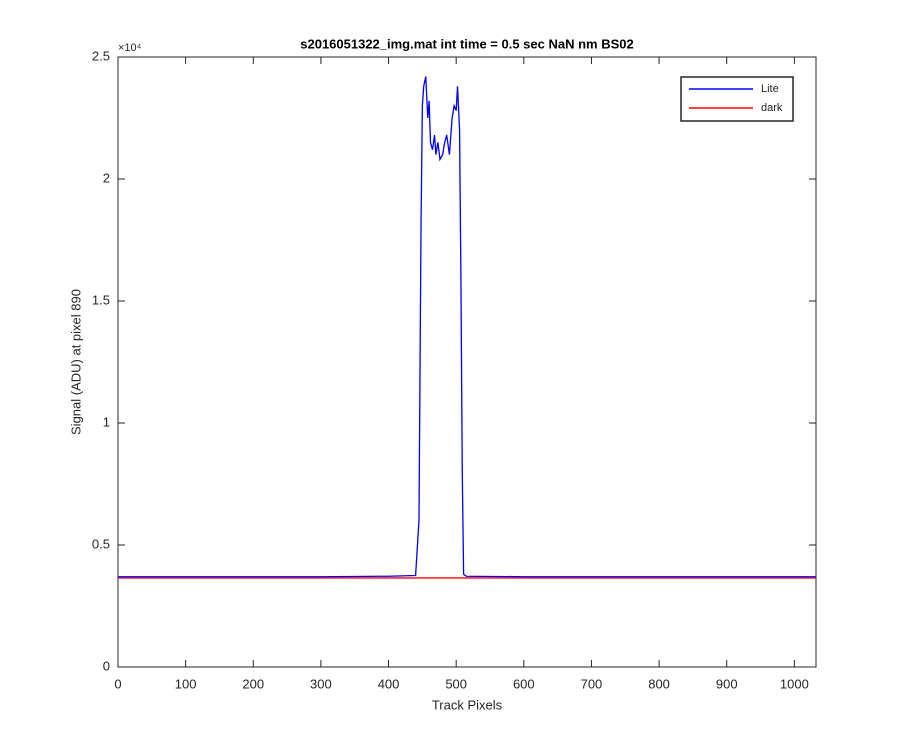  What do you see at coordinates (794, 683) in the screenshot?
I see `x-tick-label: 1000` at bounding box center [794, 683].